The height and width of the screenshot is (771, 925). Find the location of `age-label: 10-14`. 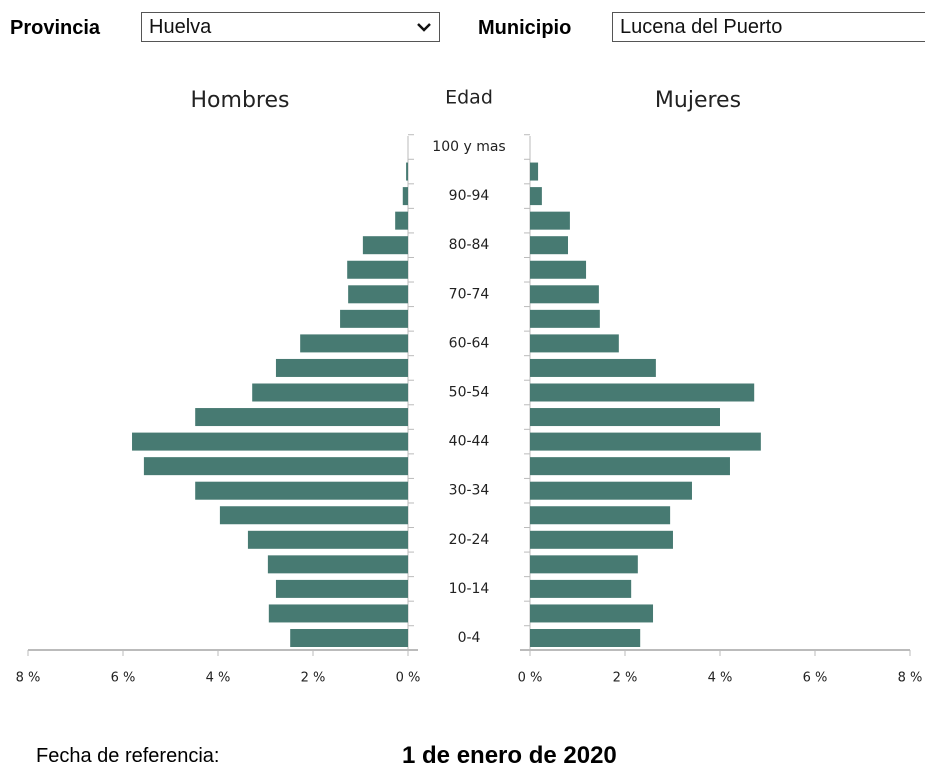

age-label: 10-14 is located at coordinates (469, 589).